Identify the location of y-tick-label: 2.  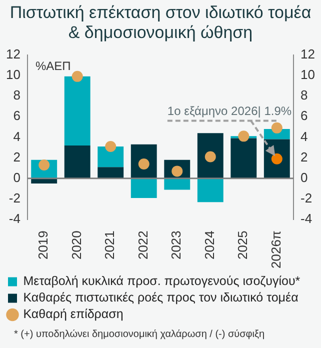
(16, 156).